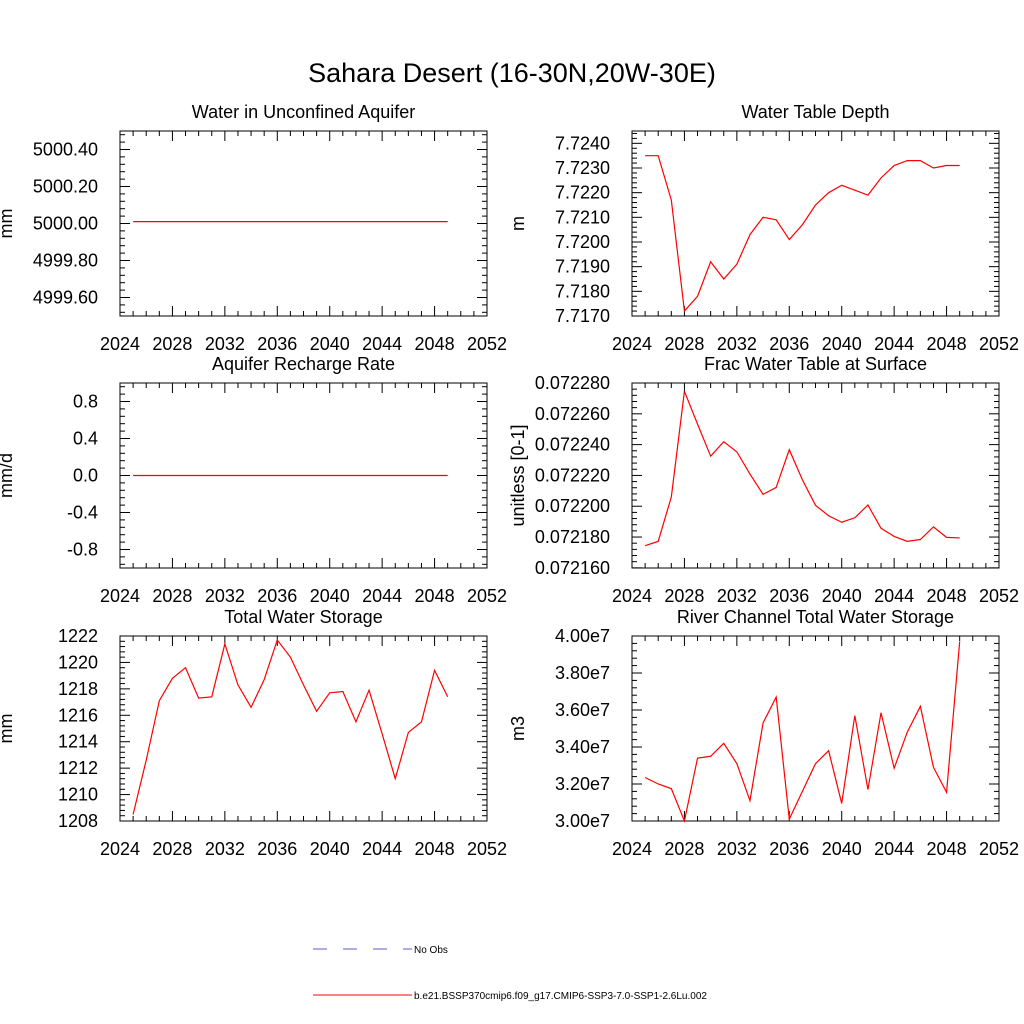 Image resolution: width=1024 pixels, height=1024 pixels. Describe the element at coordinates (78, 715) in the screenshot. I see `y-tick-label: 1216` at that location.